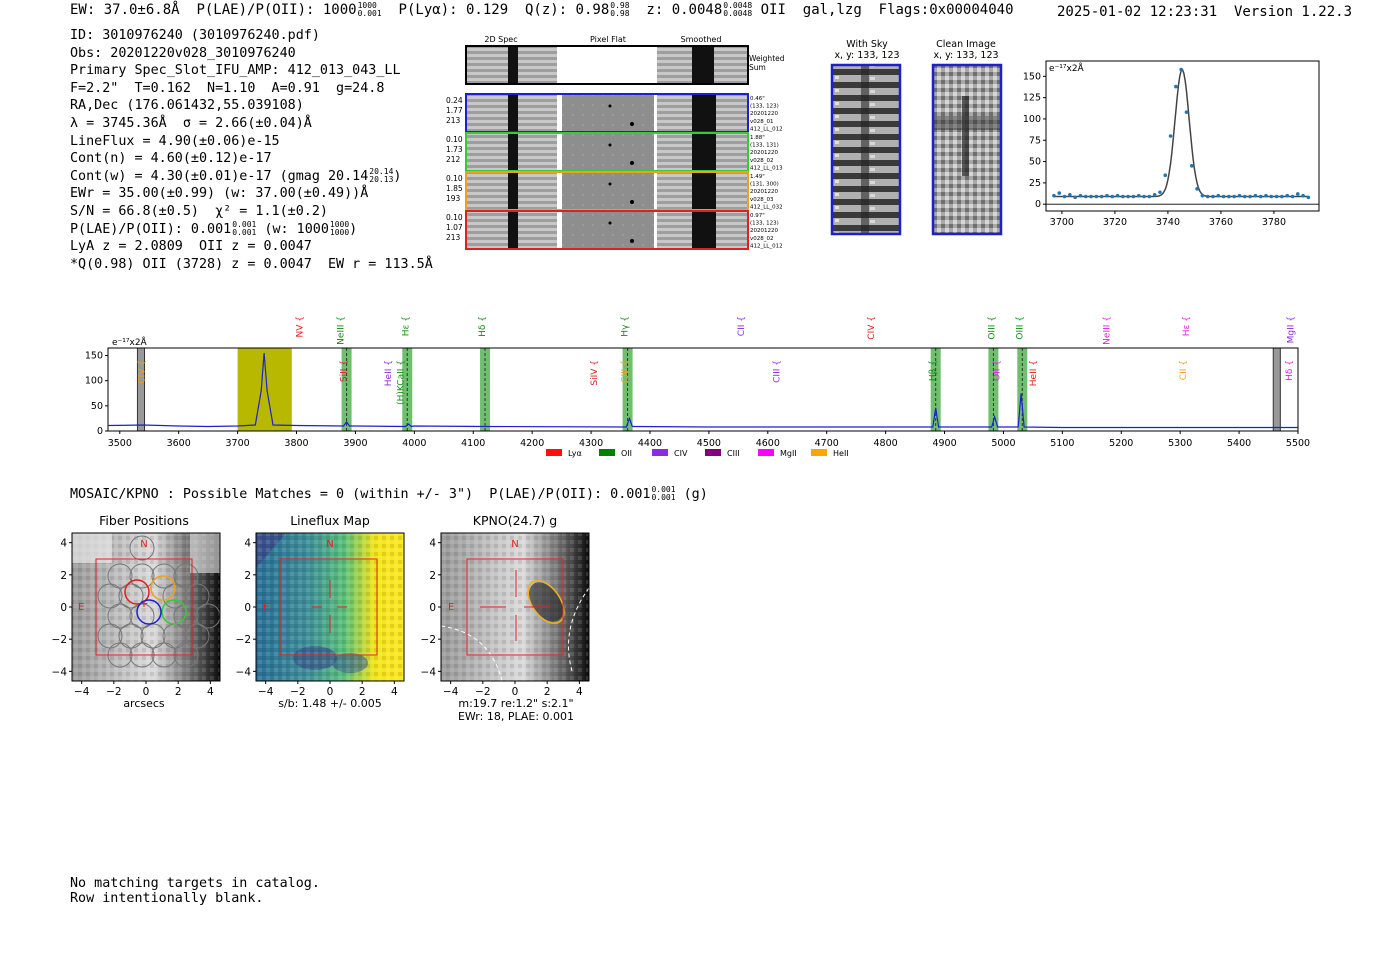  Describe the element at coordinates (1298, 443) in the screenshot. I see `spec-xtick-label: 5500` at that location.